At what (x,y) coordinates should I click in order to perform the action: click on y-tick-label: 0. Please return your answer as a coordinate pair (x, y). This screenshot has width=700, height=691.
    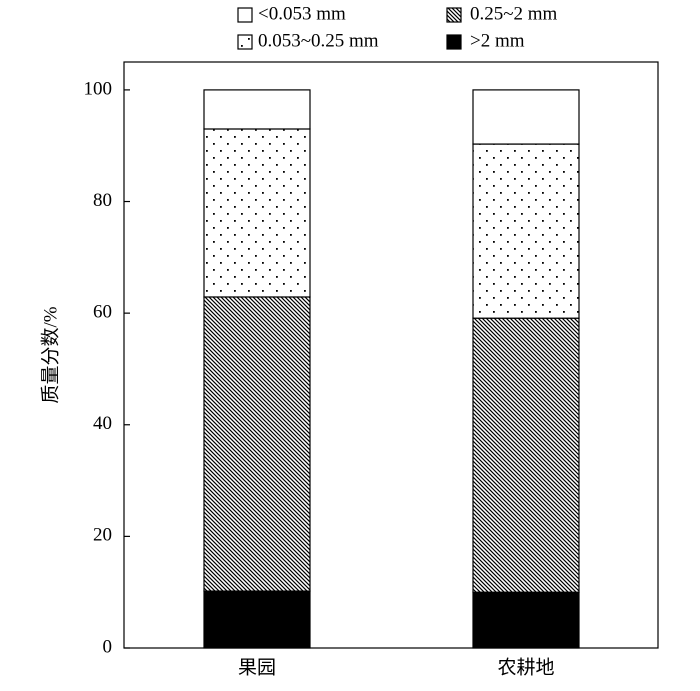
    Looking at the image, I should click on (108, 646).